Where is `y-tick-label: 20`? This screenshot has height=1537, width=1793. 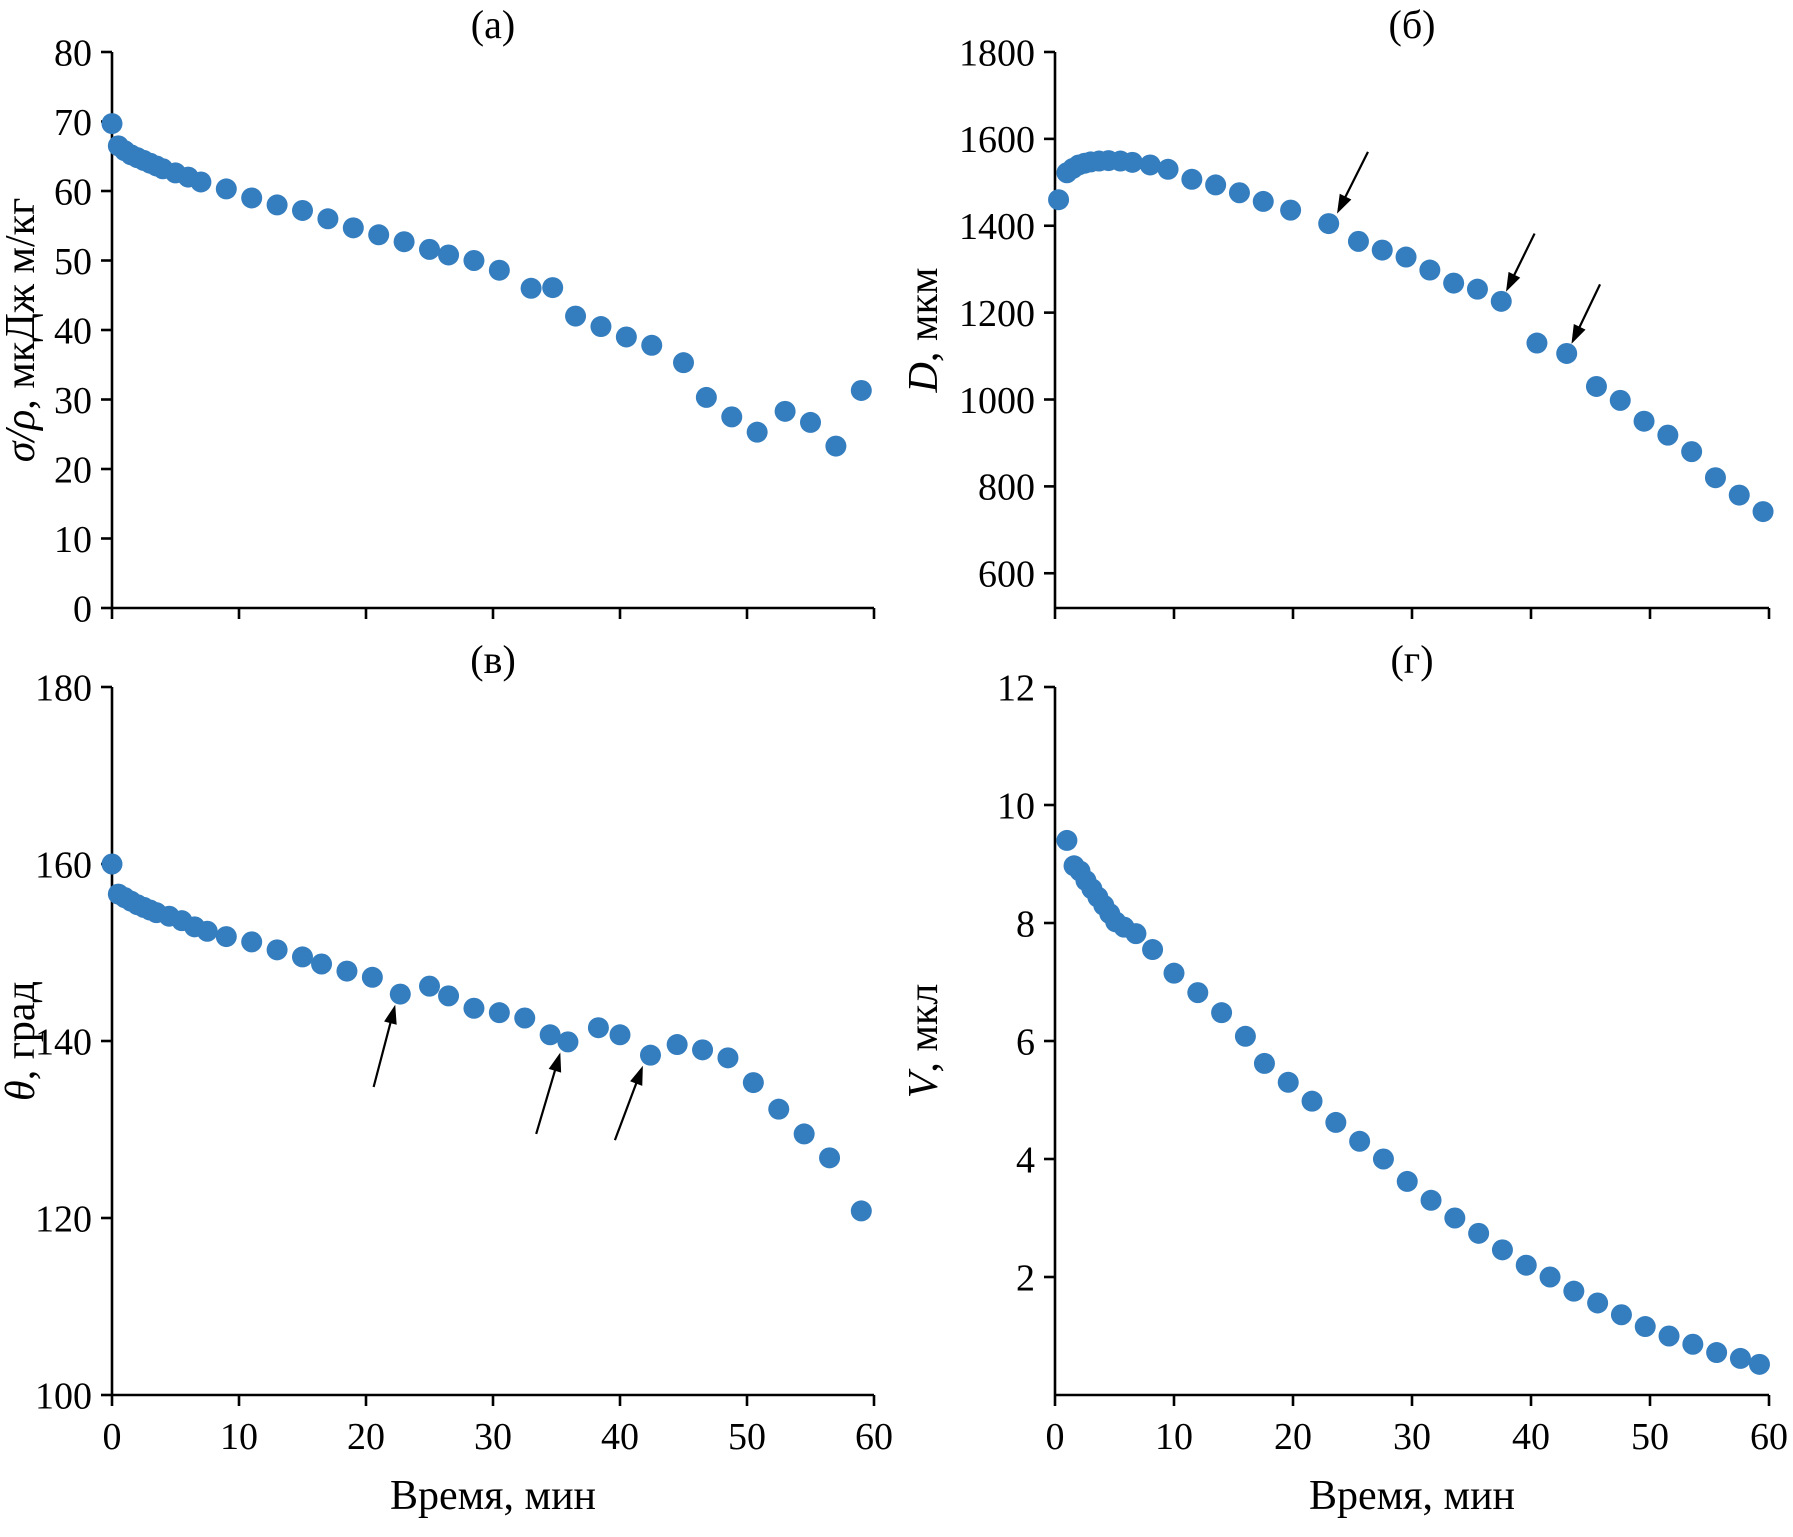
y-tick-label: 20 is located at coordinates (73, 470).